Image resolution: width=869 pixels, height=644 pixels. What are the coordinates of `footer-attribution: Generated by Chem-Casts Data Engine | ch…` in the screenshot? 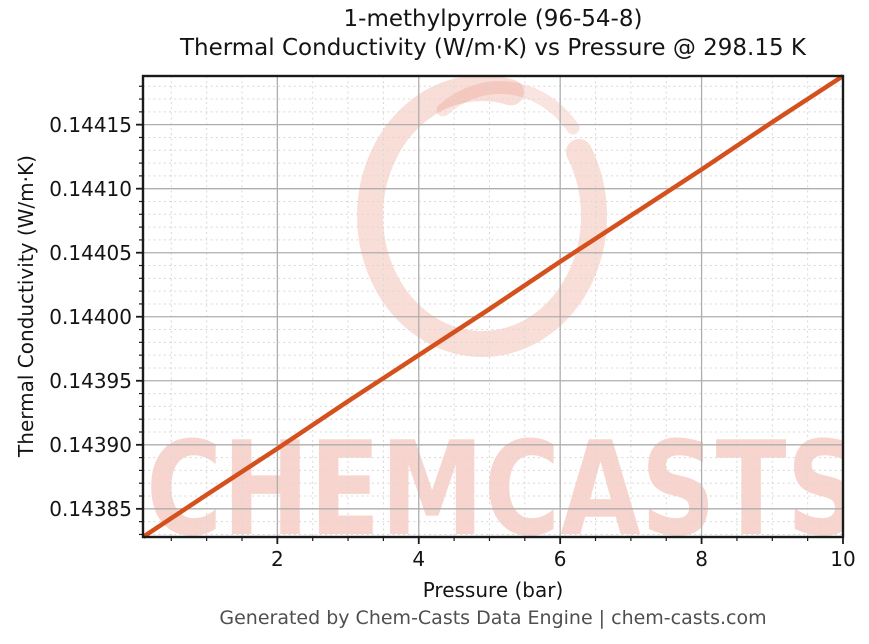 It's located at (493, 618).